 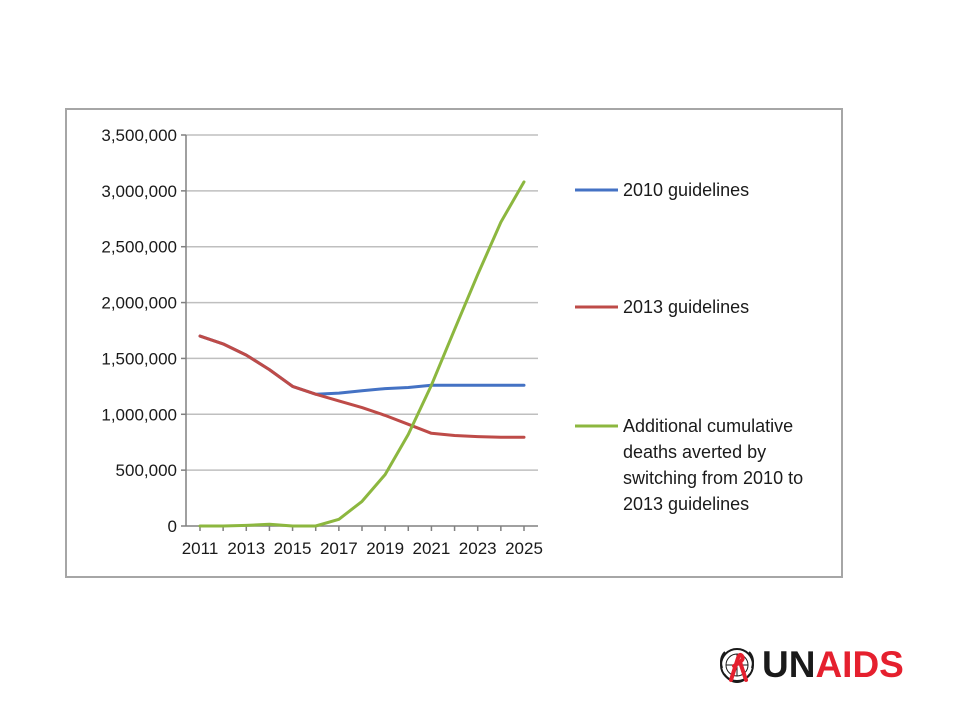 What do you see at coordinates (139, 303) in the screenshot?
I see `y-tick-label: 2,000,000` at bounding box center [139, 303].